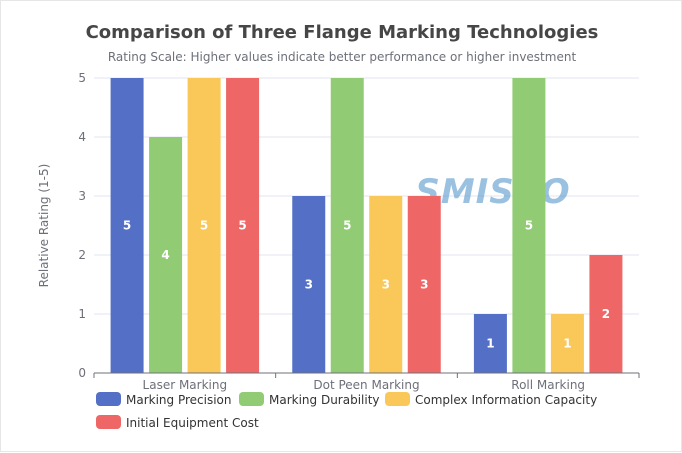 This screenshot has height=453, width=682. I want to click on y-tick-label: 0, so click(82, 373).